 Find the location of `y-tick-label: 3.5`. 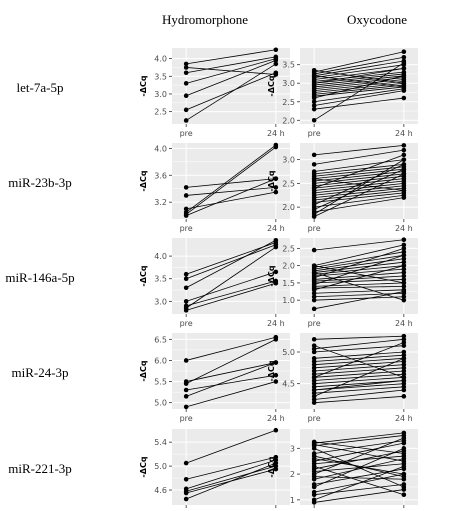

y-tick-label: 3.5 is located at coordinates (160, 279).